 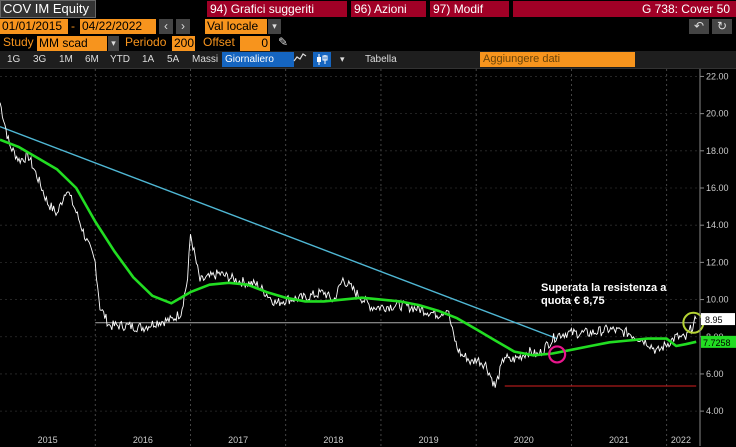 What do you see at coordinates (238, 440) in the screenshot?
I see `x-tick-label: 2017` at bounding box center [238, 440].